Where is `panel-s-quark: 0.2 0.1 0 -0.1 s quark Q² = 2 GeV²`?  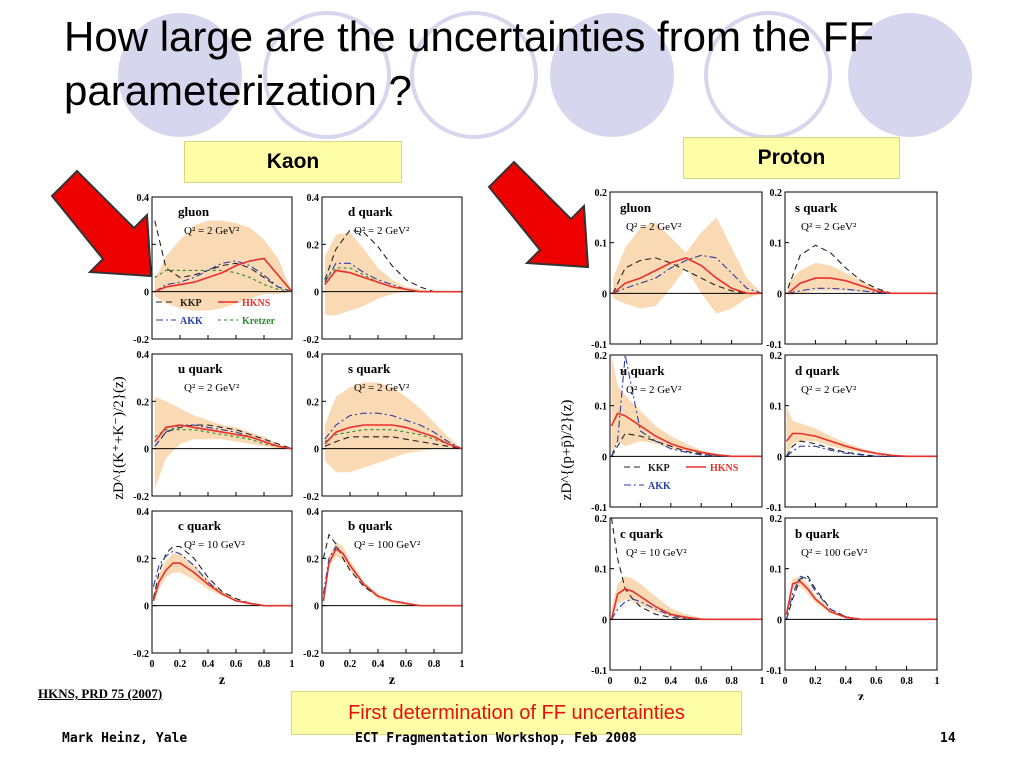
panel-s-quark: 0.2 0.1 0 -0.1 s quark Q² = 2 GeV² is located at coordinates (852, 269).